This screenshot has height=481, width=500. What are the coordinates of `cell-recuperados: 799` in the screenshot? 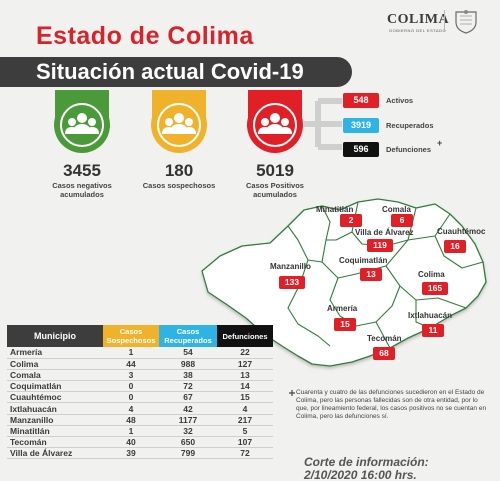 It's located at (188, 453).